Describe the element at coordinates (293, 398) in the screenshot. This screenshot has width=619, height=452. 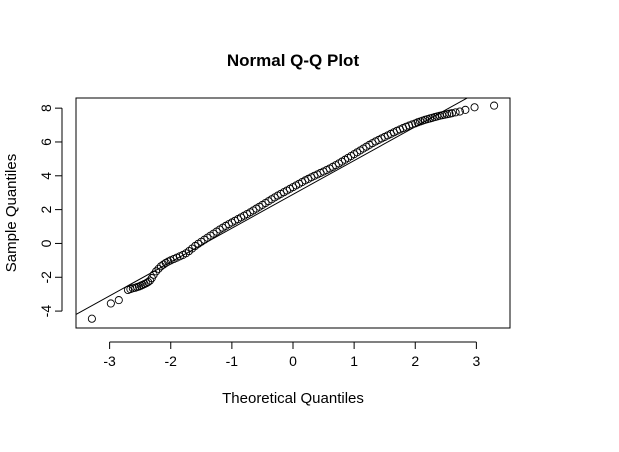
I see `x-axis-label: Theoretical Quantiles` at that location.